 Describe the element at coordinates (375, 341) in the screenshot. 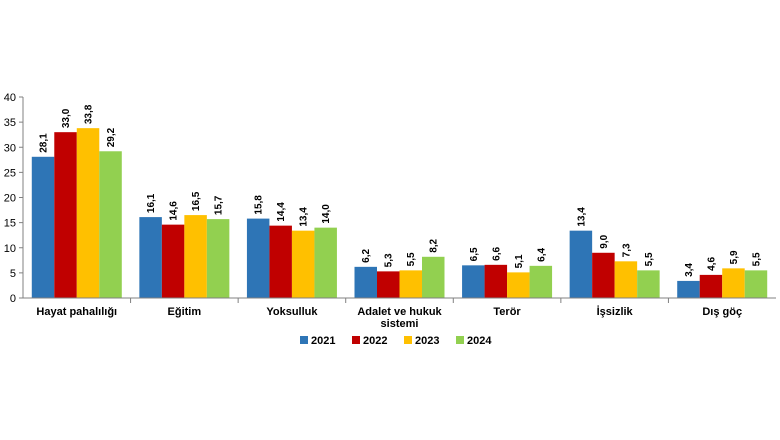

I see `legend-label: 2022` at that location.